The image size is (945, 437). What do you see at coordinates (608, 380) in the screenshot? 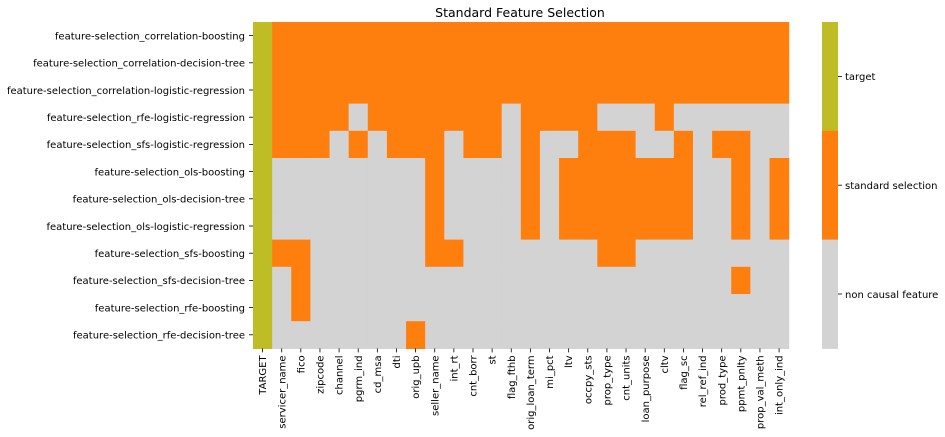
I see `column-label-prop-type: prop_type` at bounding box center [608, 380].